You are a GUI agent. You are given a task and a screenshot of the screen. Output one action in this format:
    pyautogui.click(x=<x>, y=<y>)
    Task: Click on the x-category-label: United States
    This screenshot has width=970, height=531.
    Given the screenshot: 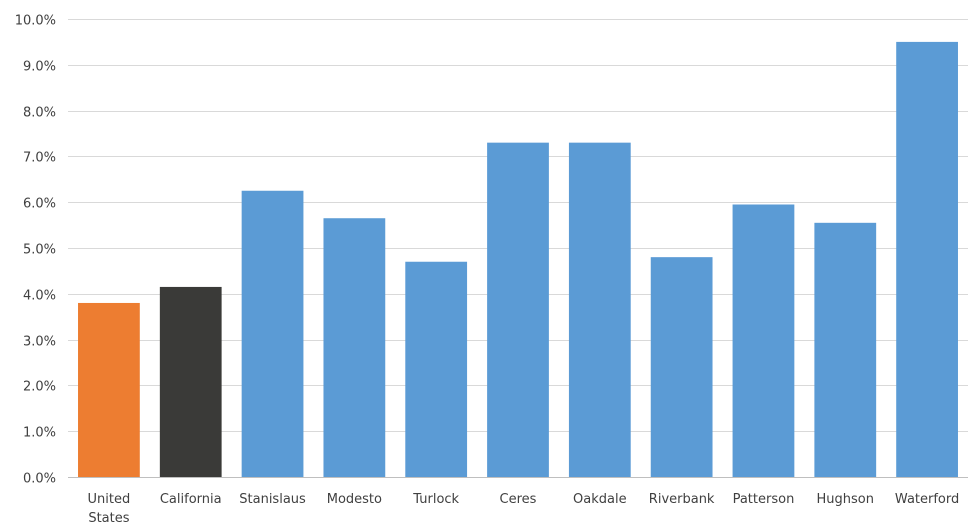 What is the action you would take?
    pyautogui.click(x=109, y=509)
    